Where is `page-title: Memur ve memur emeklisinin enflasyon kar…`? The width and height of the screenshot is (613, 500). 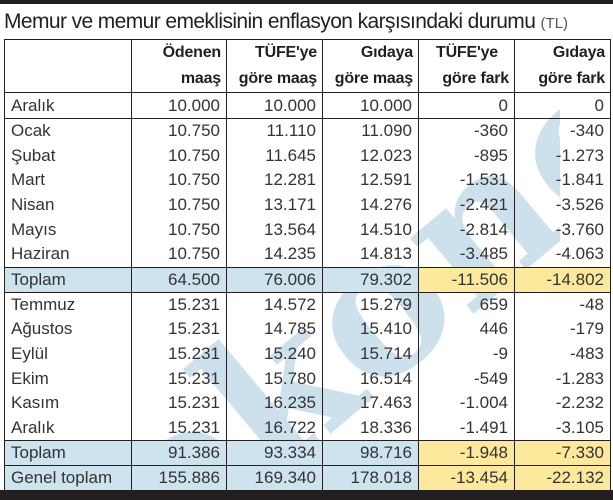
page-title: Memur ve memur emeklisinin enflasyon kar… is located at coordinates (286, 22).